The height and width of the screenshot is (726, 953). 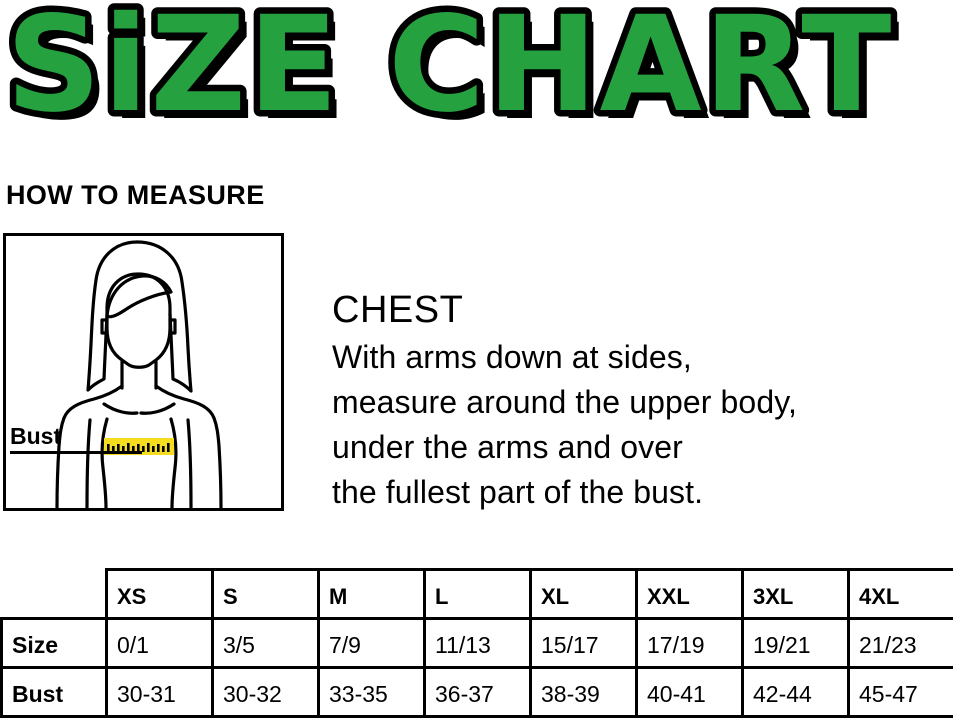 I want to click on table-cell-size-m: 7/9, so click(x=371, y=643).